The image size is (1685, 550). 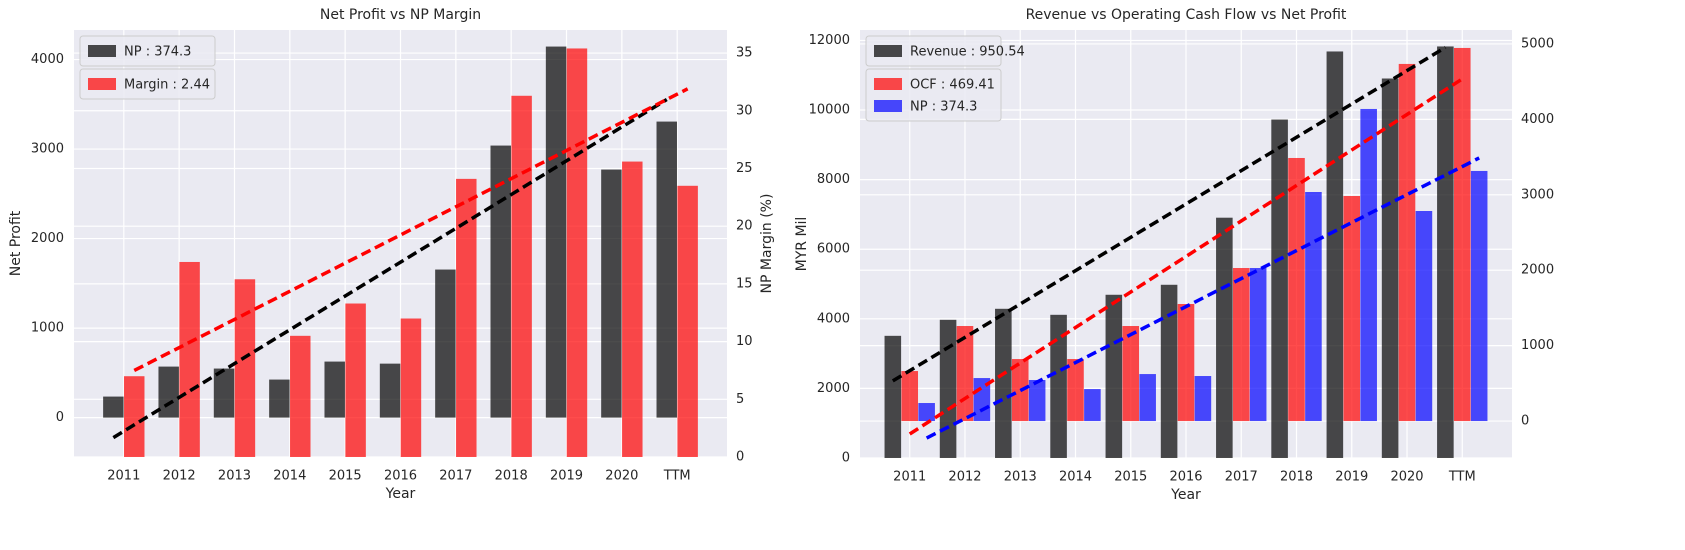 I want to click on legend-label: Revenue : 950.54, so click(x=967, y=52).